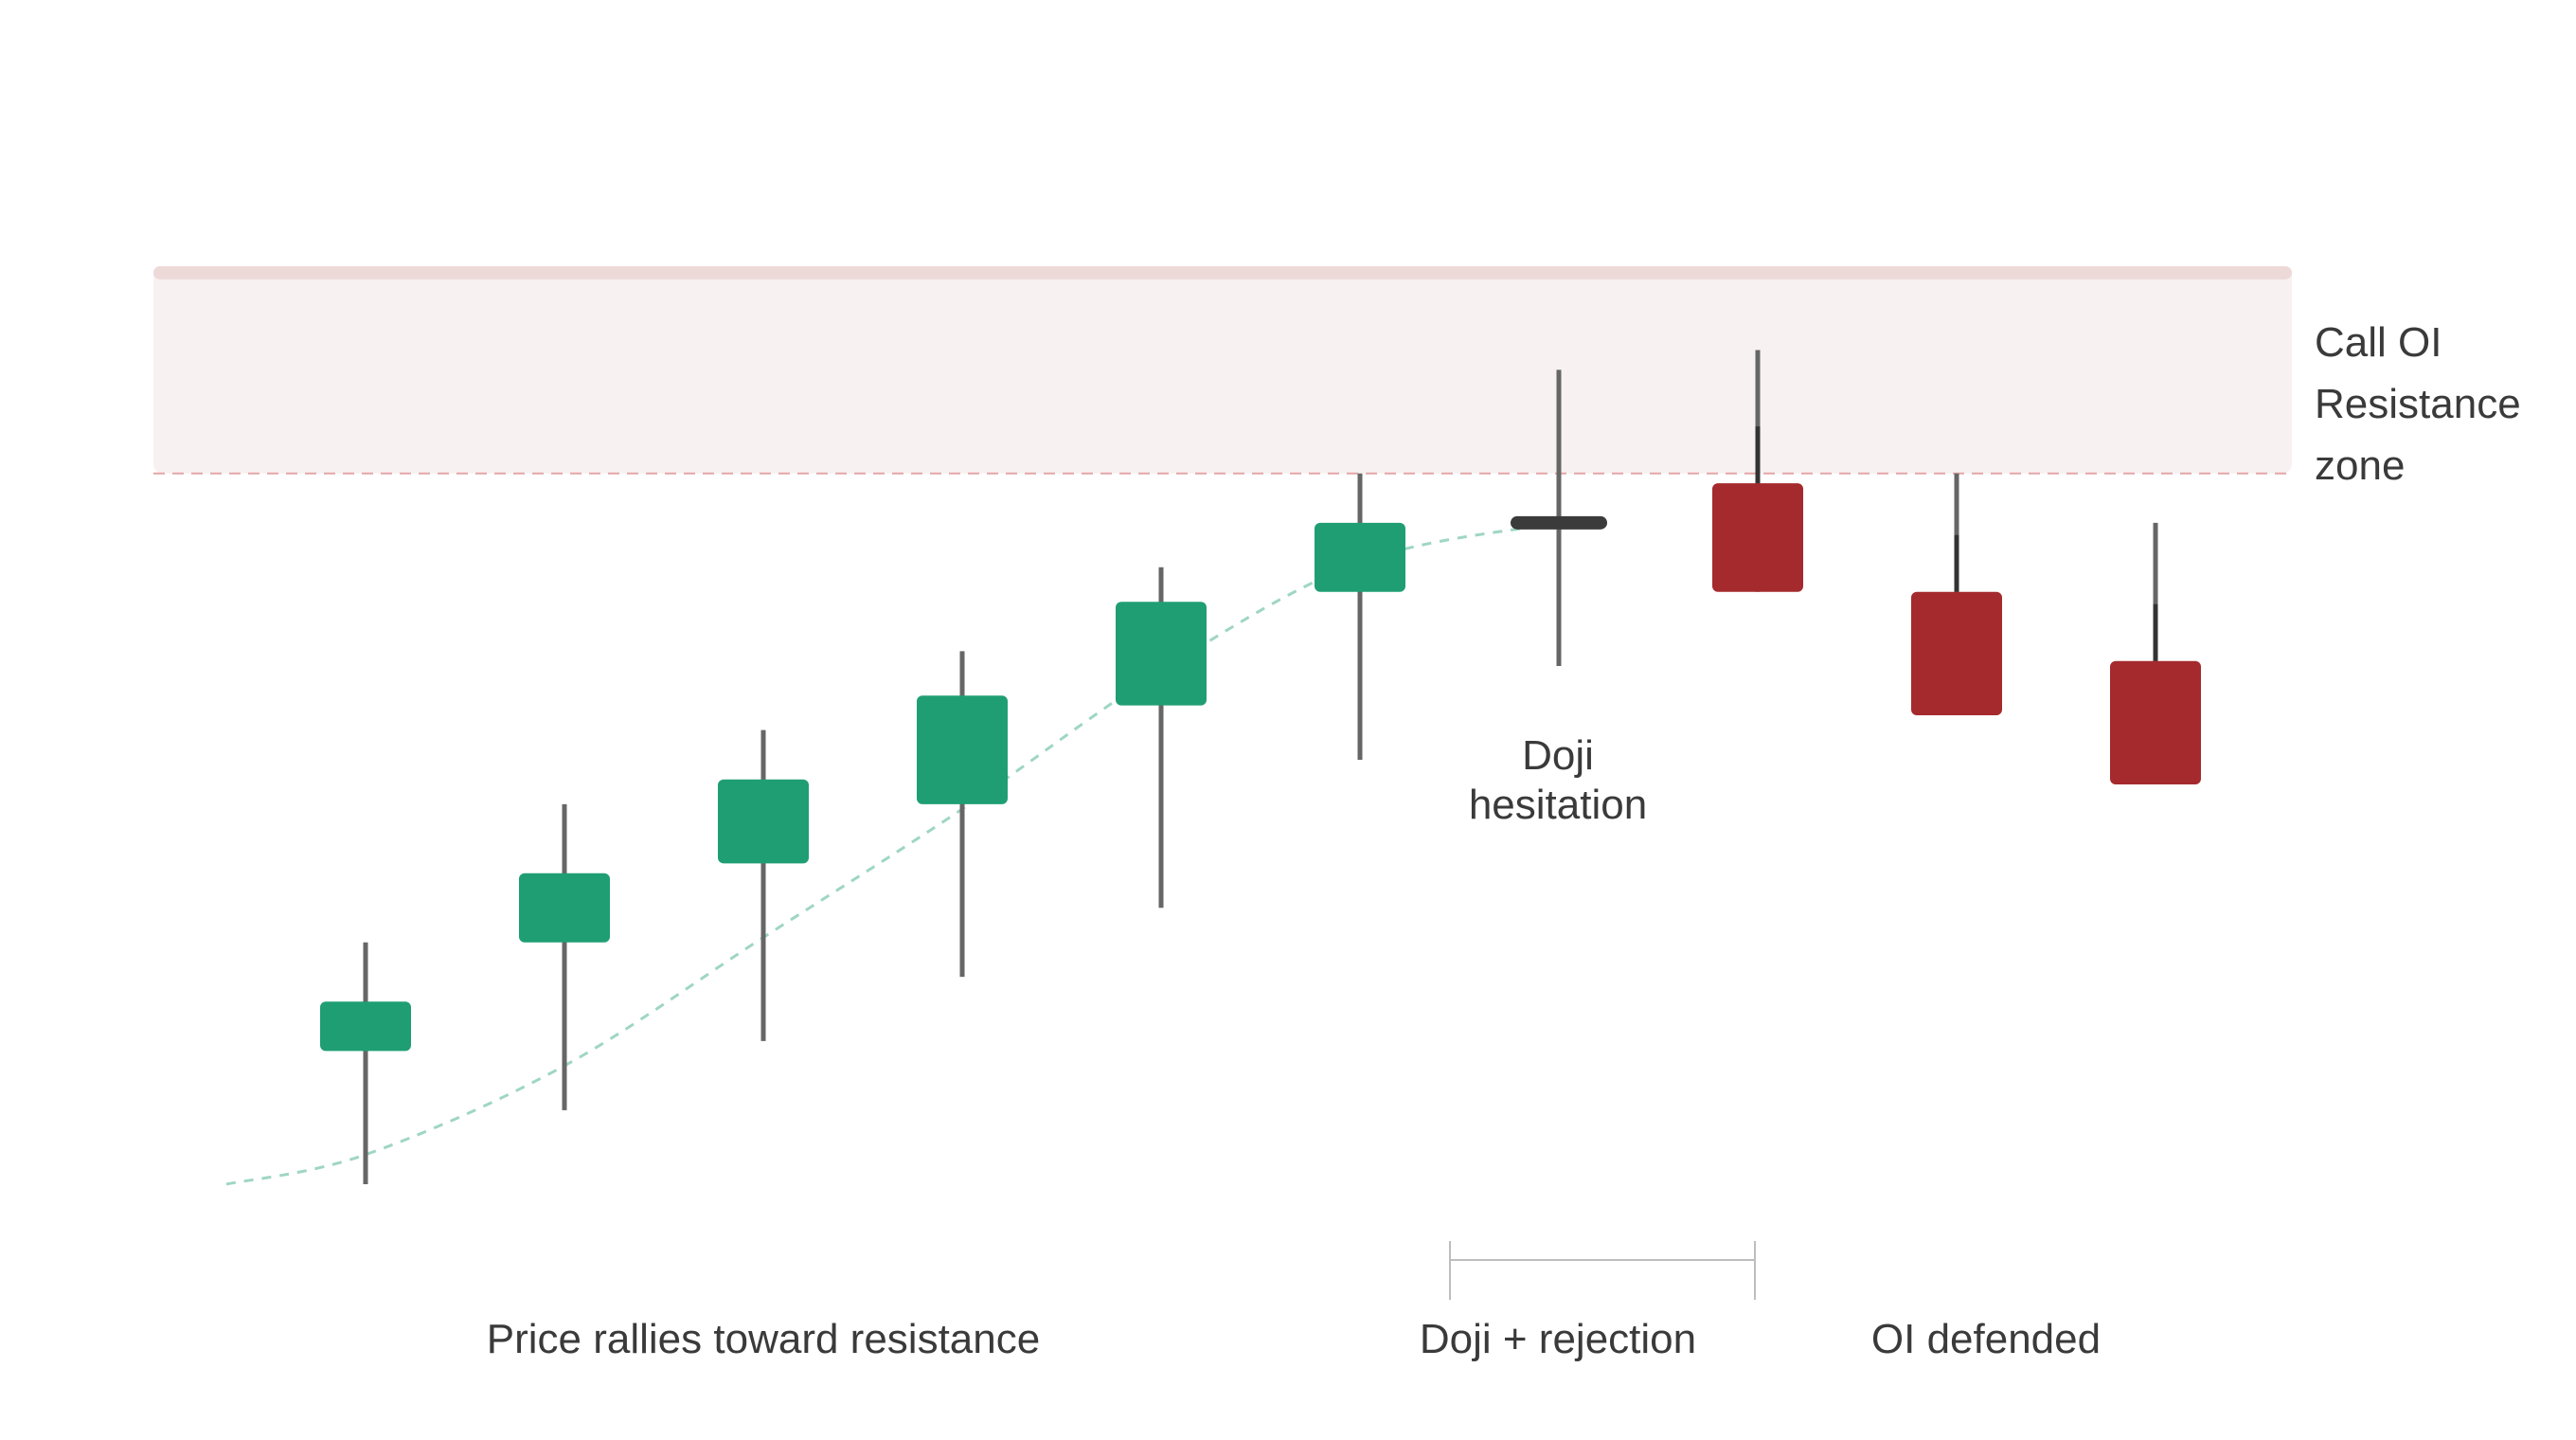 This screenshot has width=2576, height=1440. I want to click on zone-label-line-3: zone, so click(2360, 465).